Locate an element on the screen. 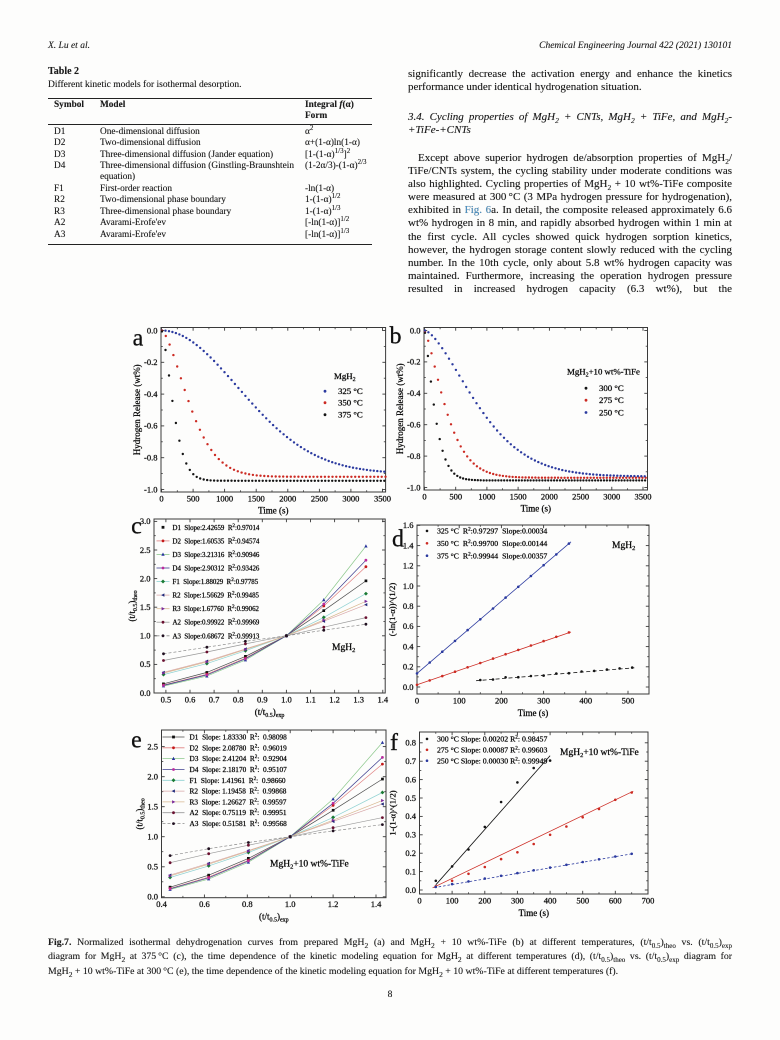 Image resolution: width=780 pixels, height=1040 pixels. svg-text: 1.3 is located at coordinates (358, 700).